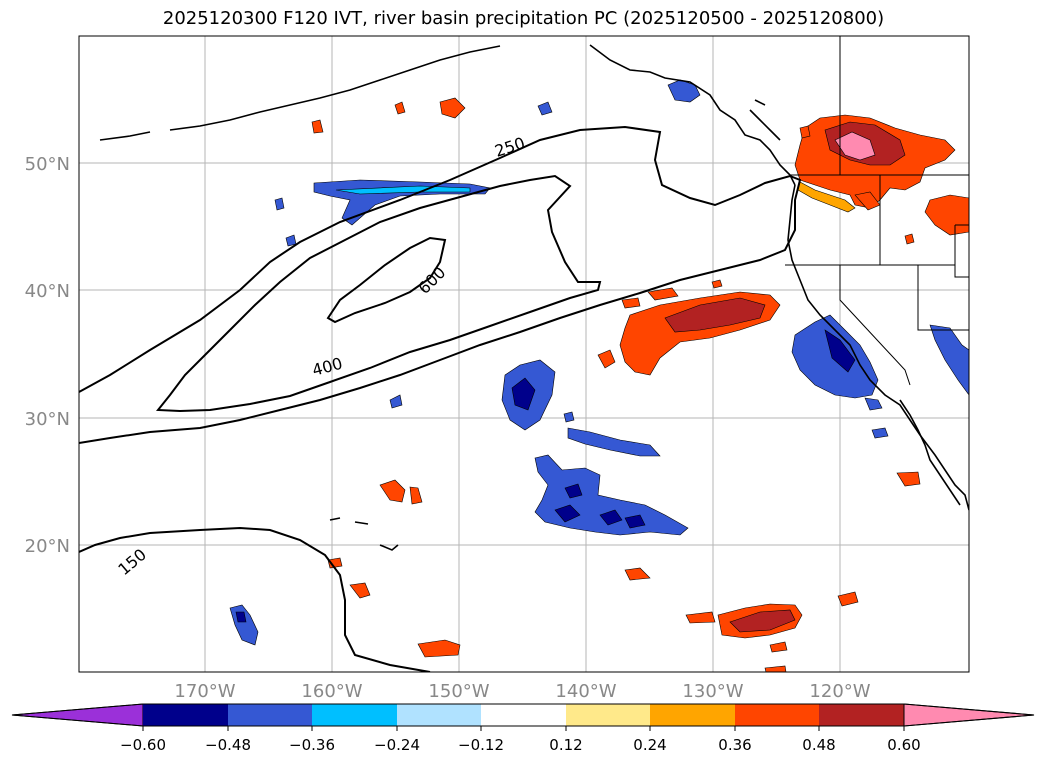 The height and width of the screenshot is (765, 1047). I want to click on colorbar-tick-label: −0.36, so click(312, 745).